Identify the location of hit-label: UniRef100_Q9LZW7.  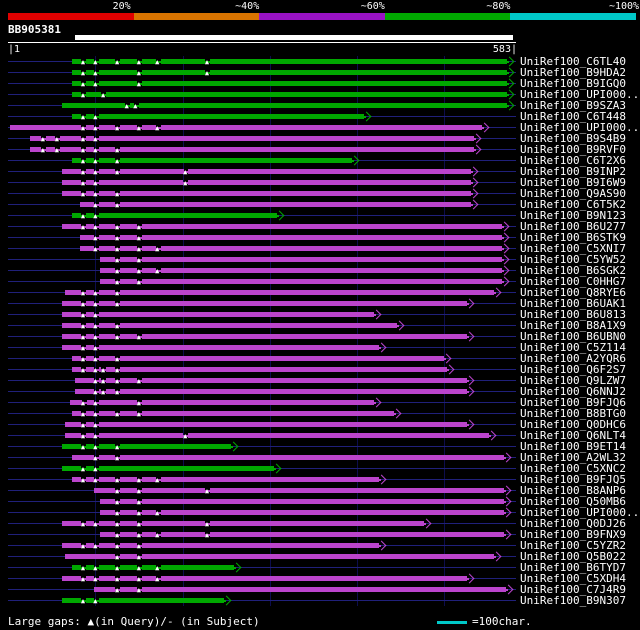
(573, 380).